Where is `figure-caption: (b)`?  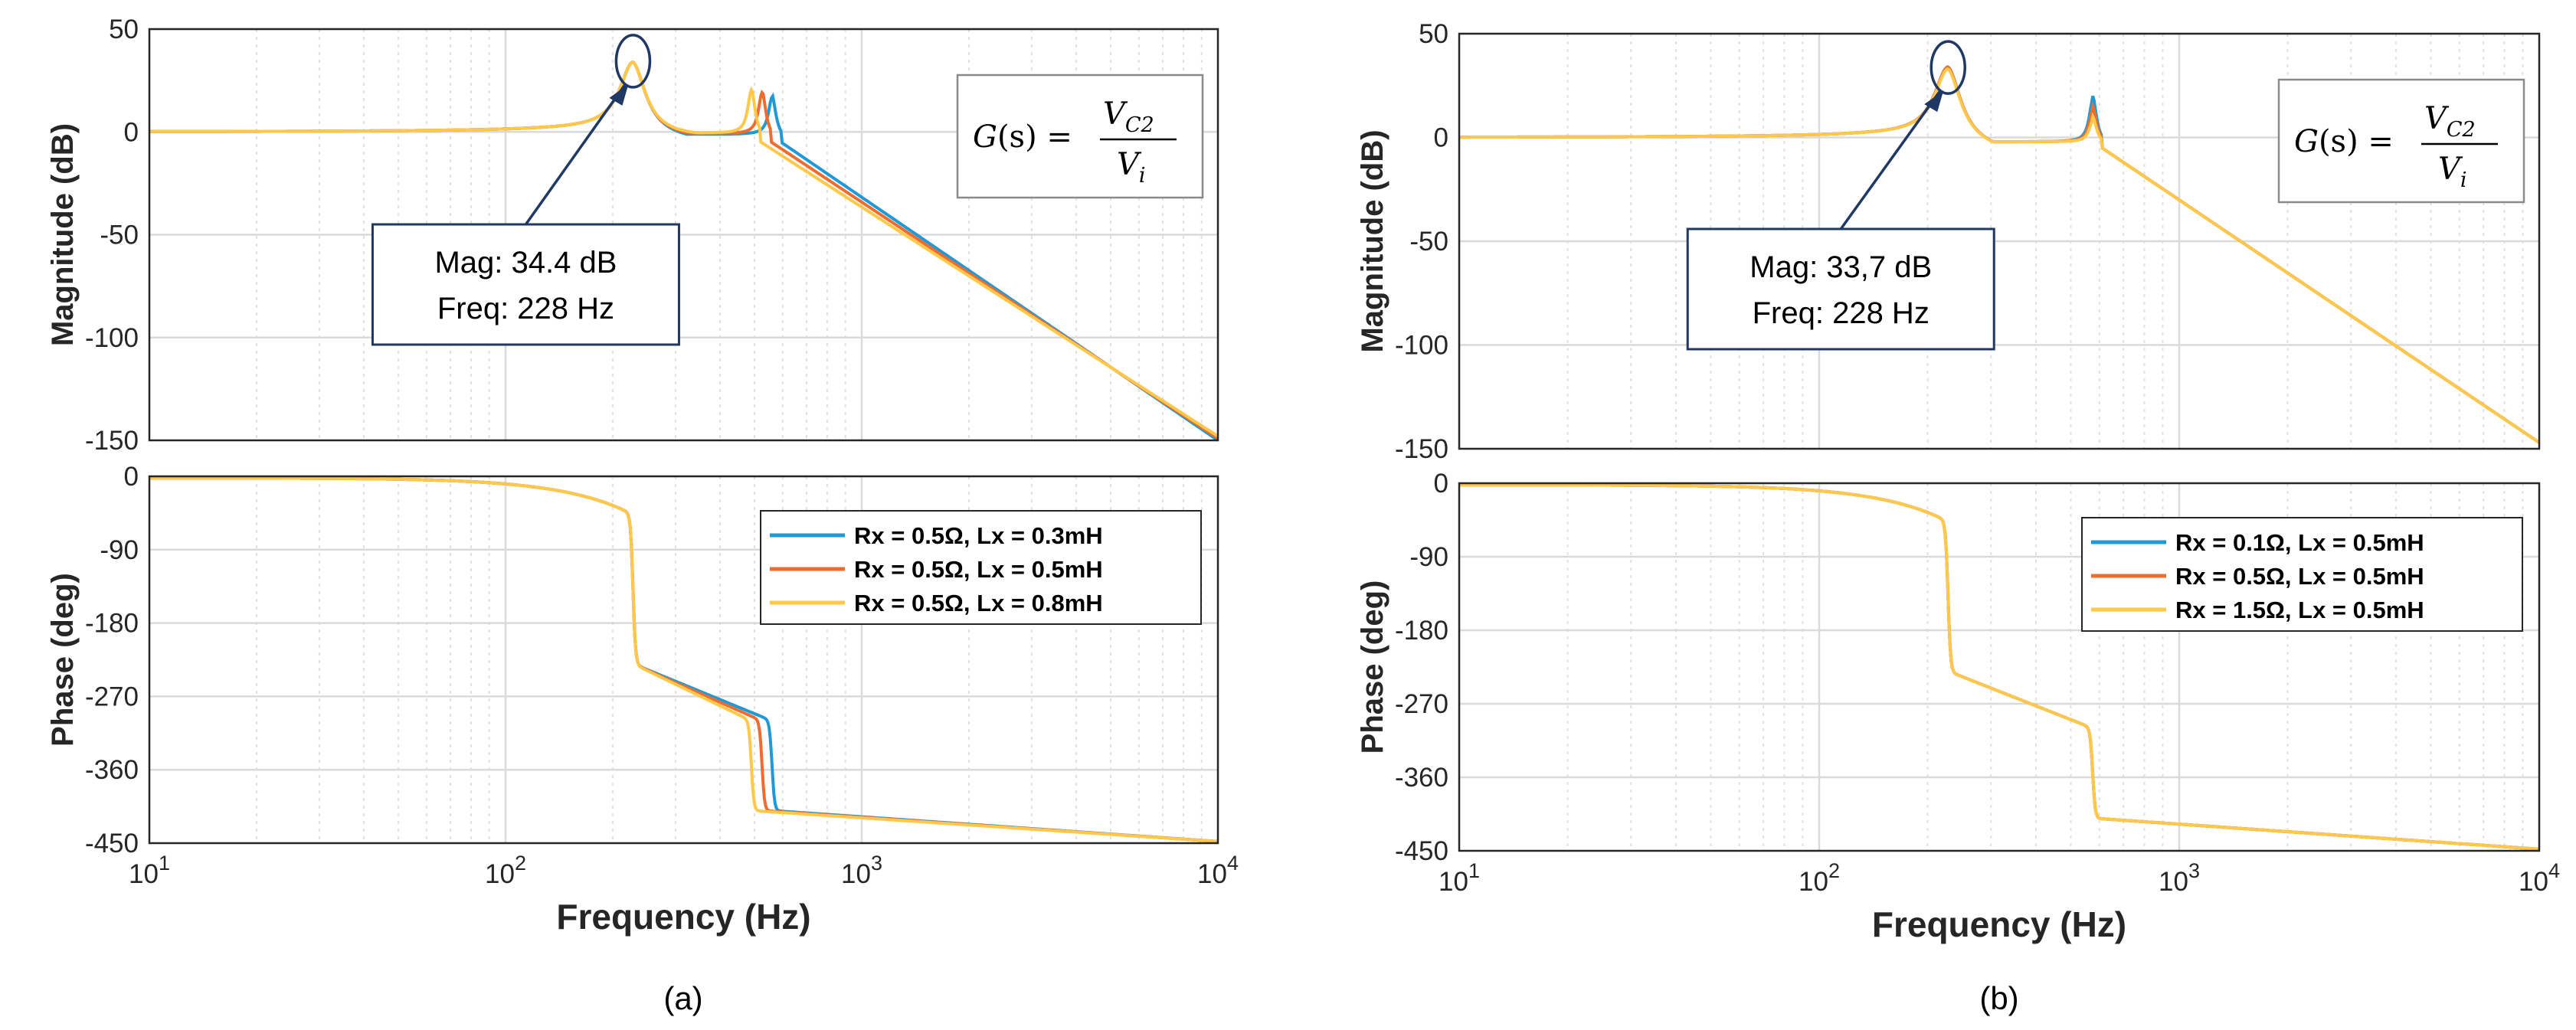
figure-caption: (b) is located at coordinates (1998, 998).